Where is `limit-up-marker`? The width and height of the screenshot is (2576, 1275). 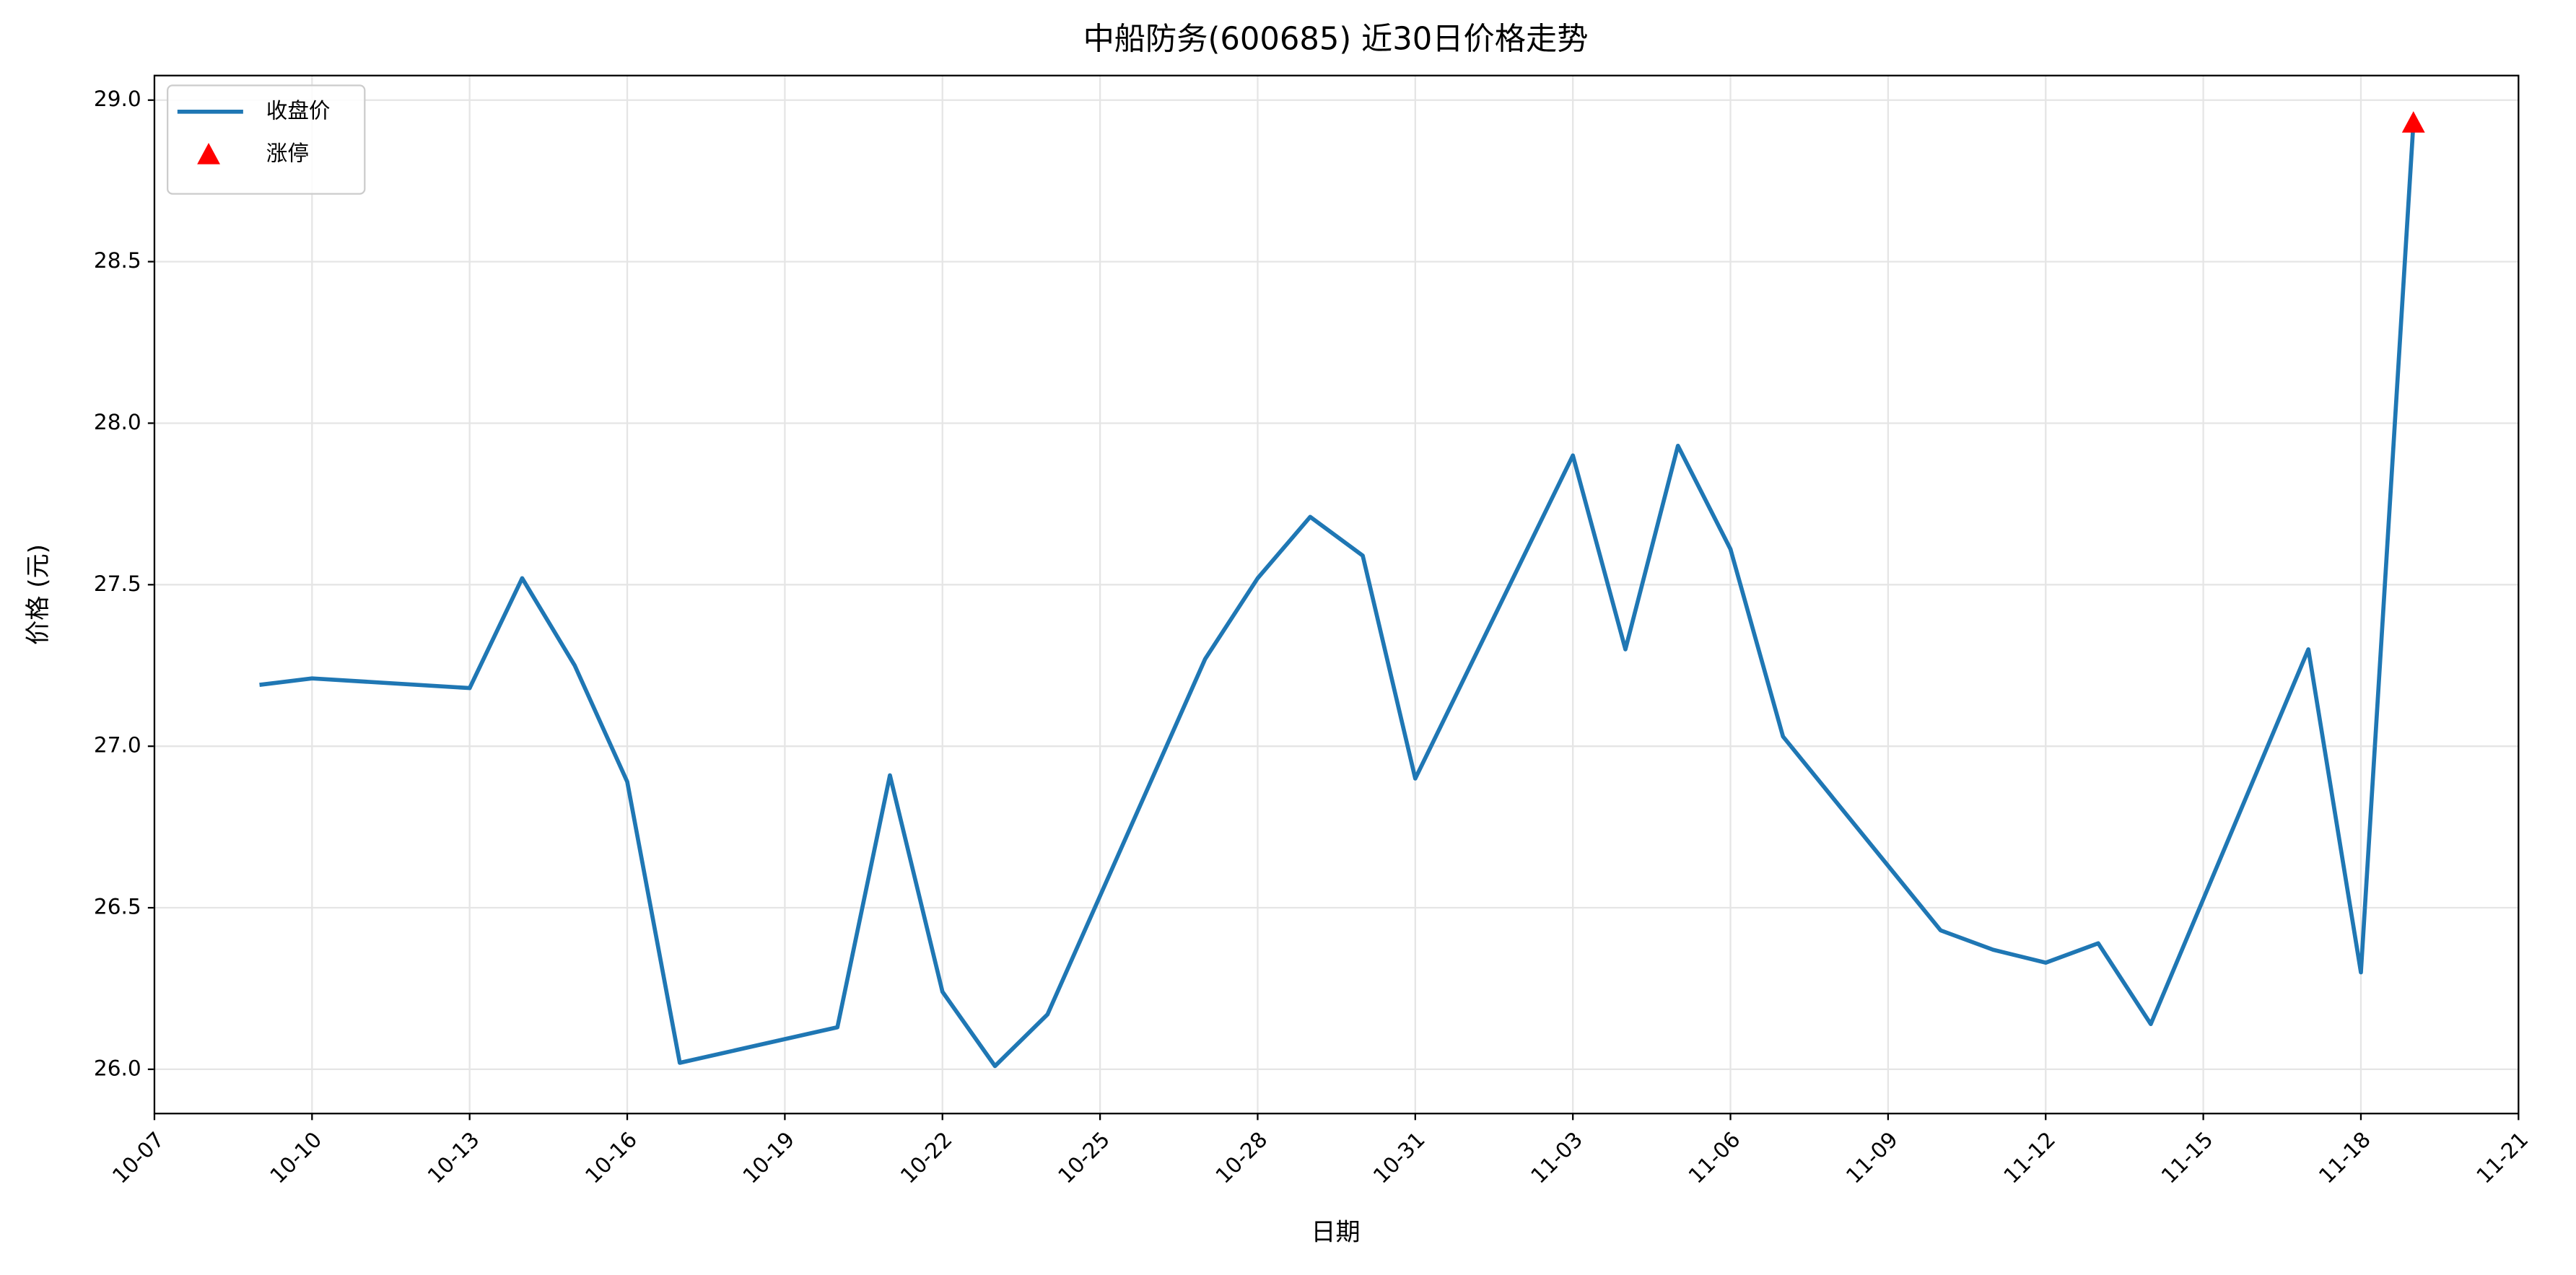
limit-up-marker is located at coordinates (2413, 122).